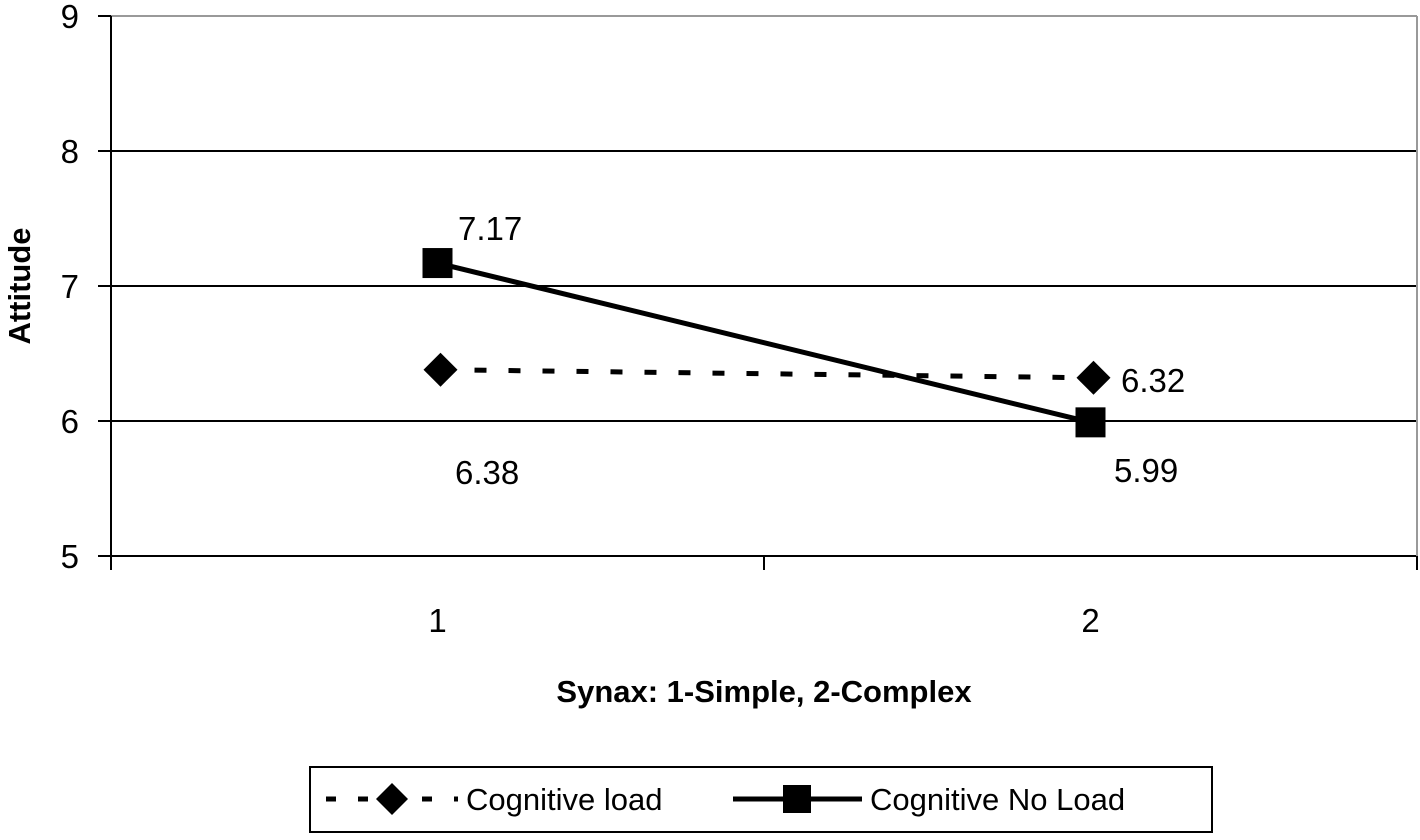 The image size is (1420, 840). I want to click on data-label: 5.99, so click(1146, 470).